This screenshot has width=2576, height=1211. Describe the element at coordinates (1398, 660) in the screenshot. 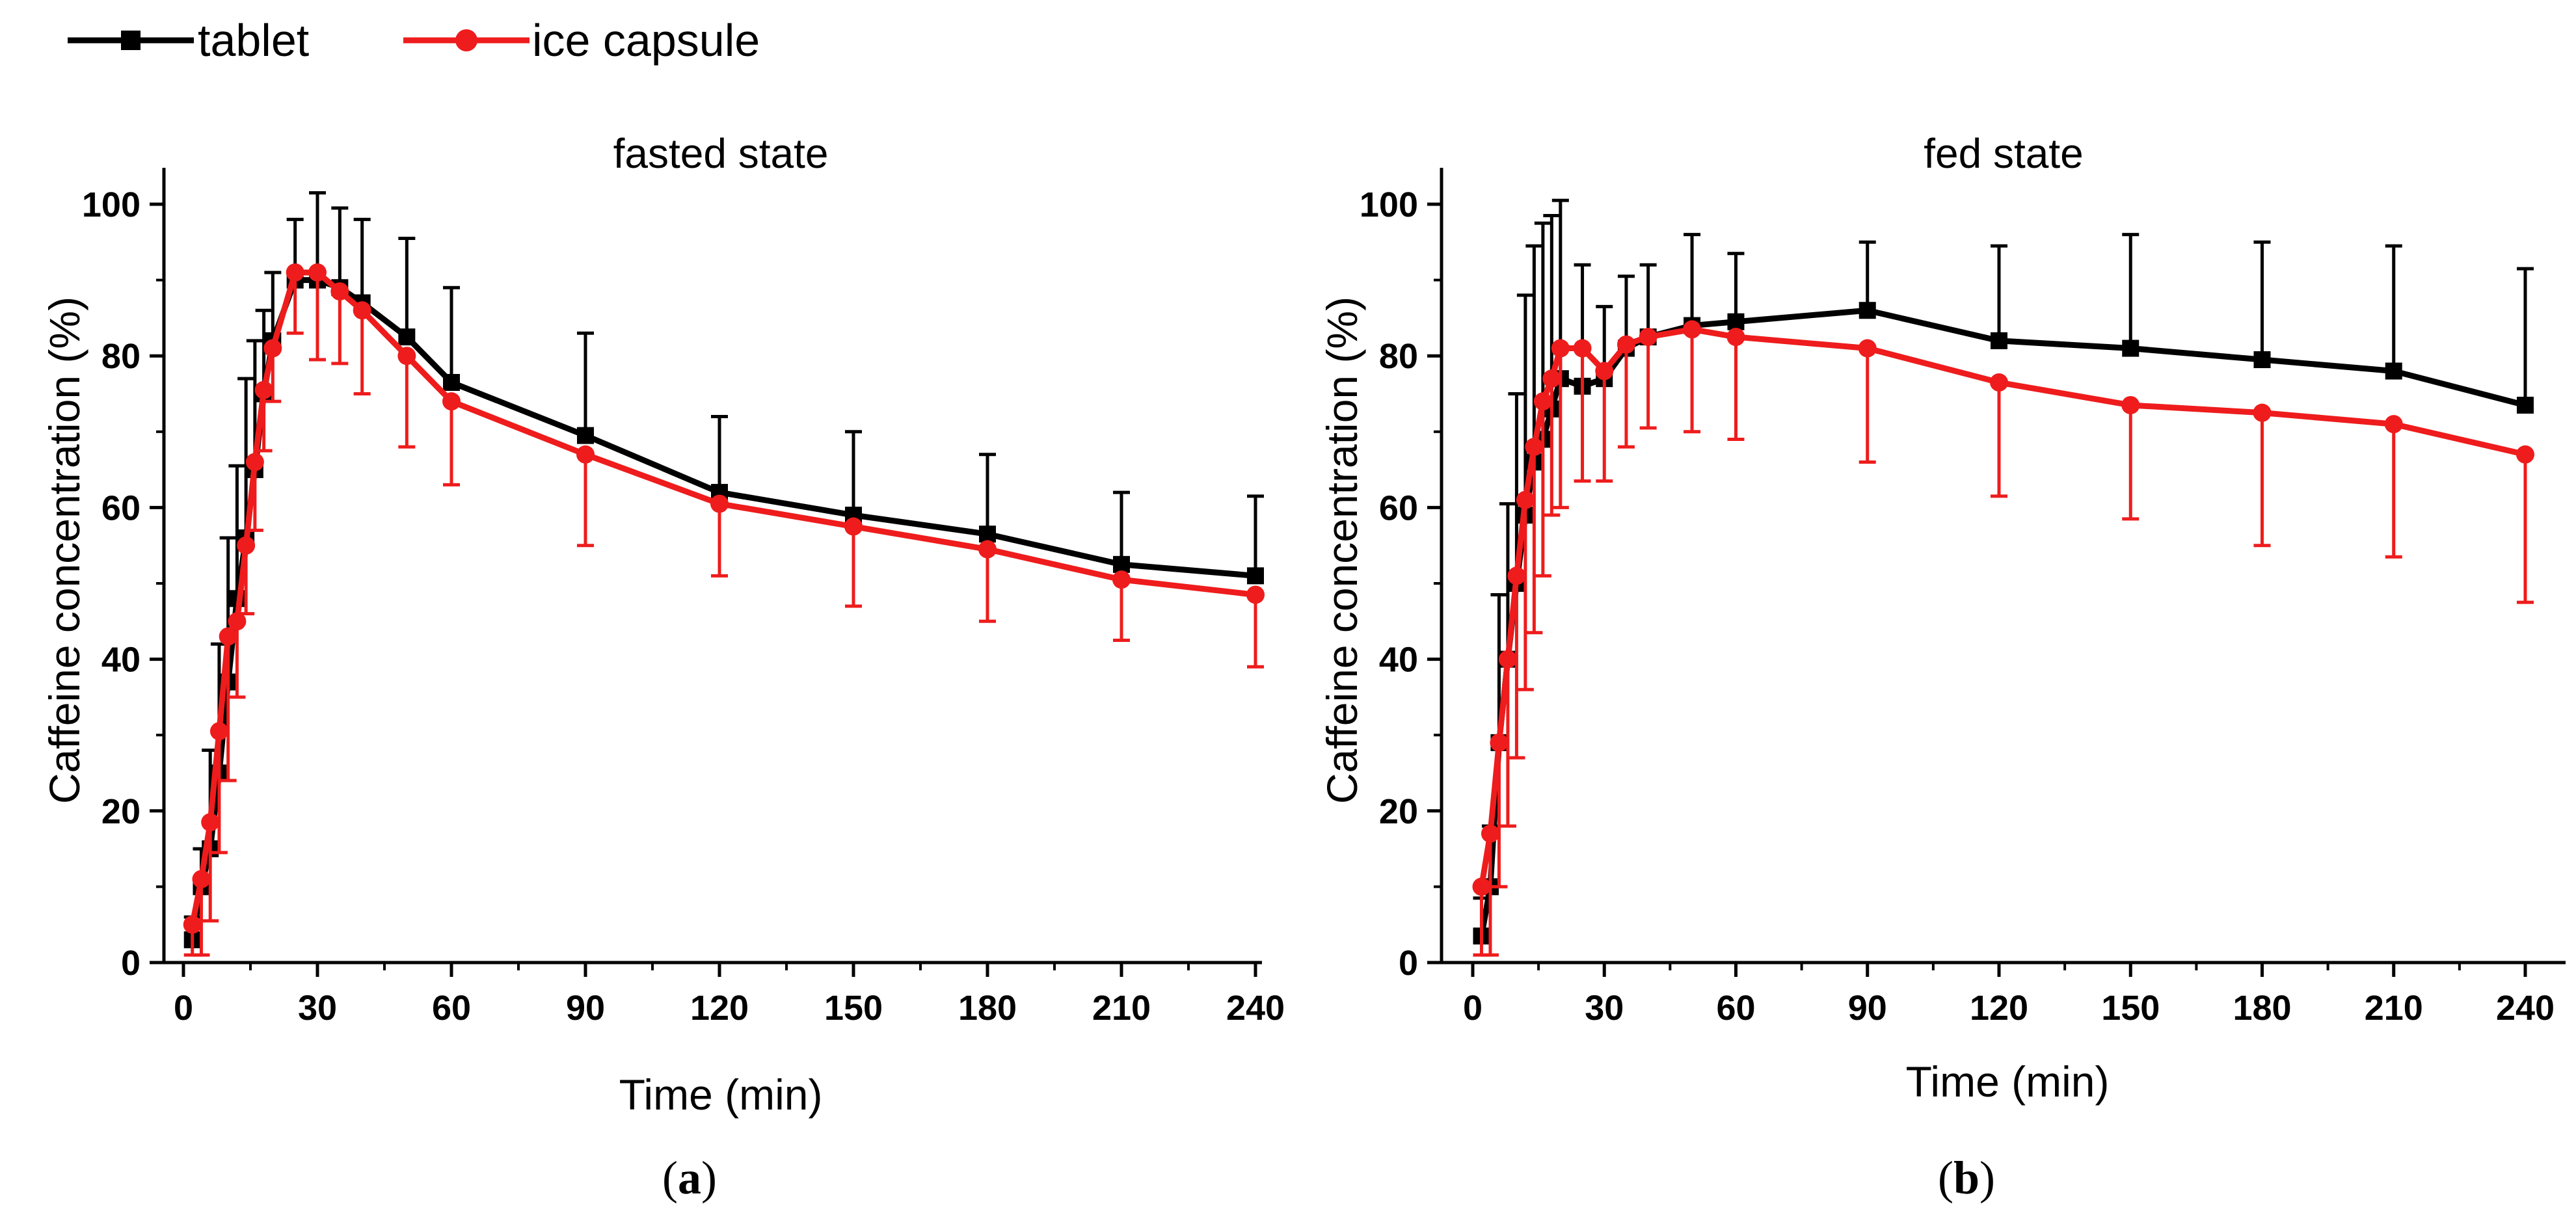

I see `panel-b-y-tick-label: 40` at that location.